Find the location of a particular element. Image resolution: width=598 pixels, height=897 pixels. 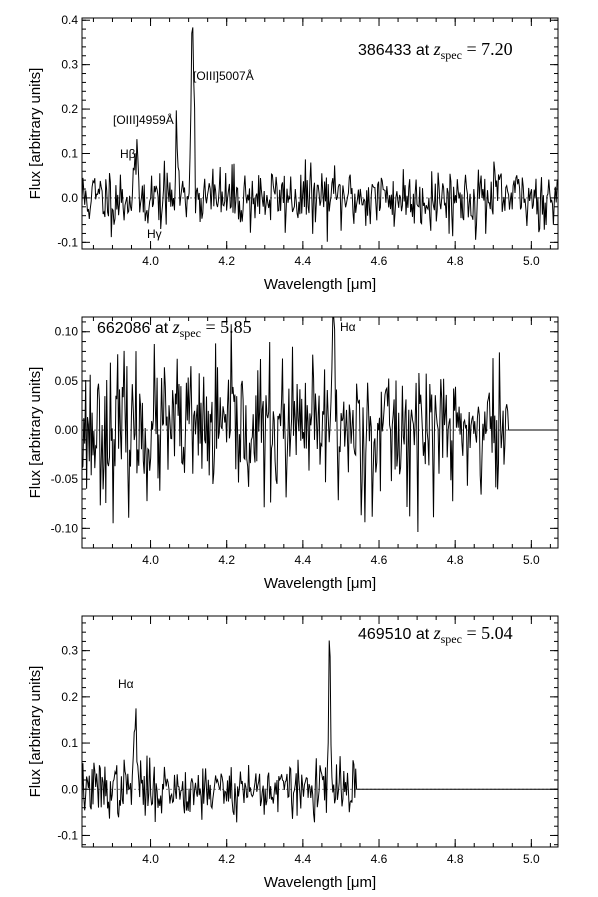

y-tick-label: 0.4 is located at coordinates (69, 20).